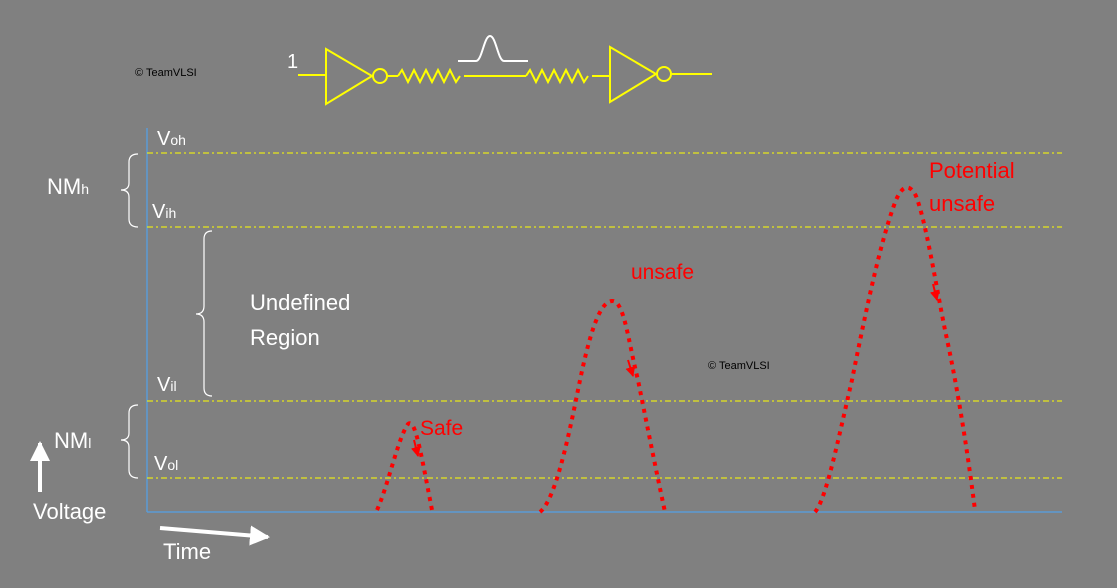 This screenshot has width=1117, height=588. Describe the element at coordinates (557, 76) in the screenshot. I see `resistor-2-icon` at that location.